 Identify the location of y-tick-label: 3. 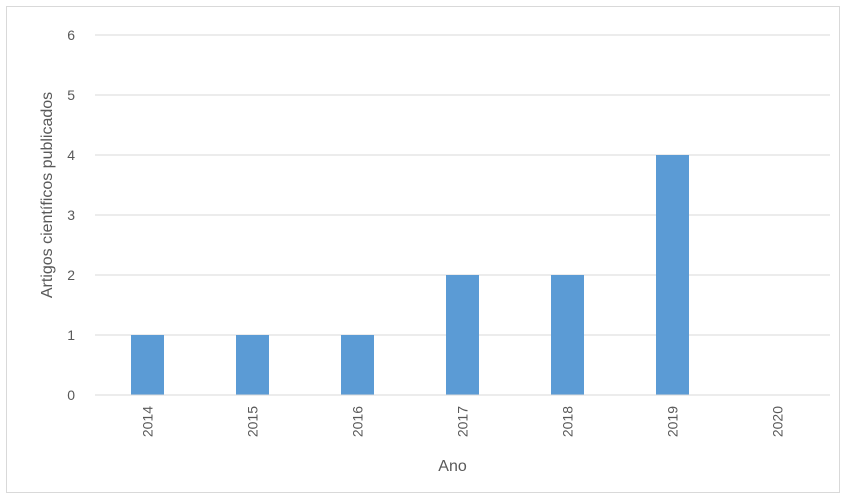
(71, 215).